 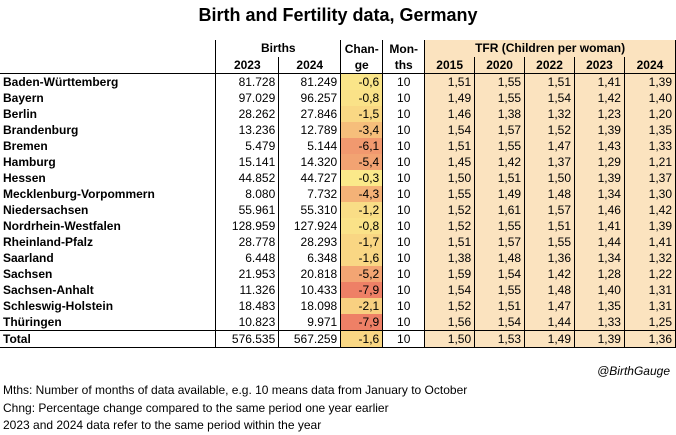 I want to click on tfr-cell: 1,25, so click(x=650, y=322).